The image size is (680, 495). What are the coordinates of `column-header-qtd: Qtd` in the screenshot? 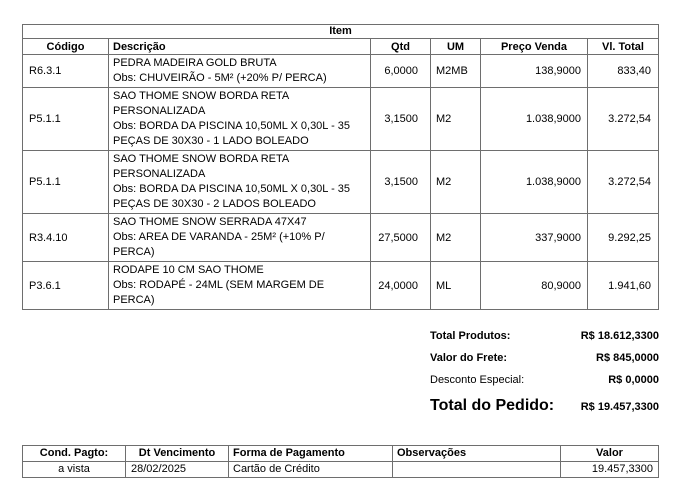 It's located at (400, 46).